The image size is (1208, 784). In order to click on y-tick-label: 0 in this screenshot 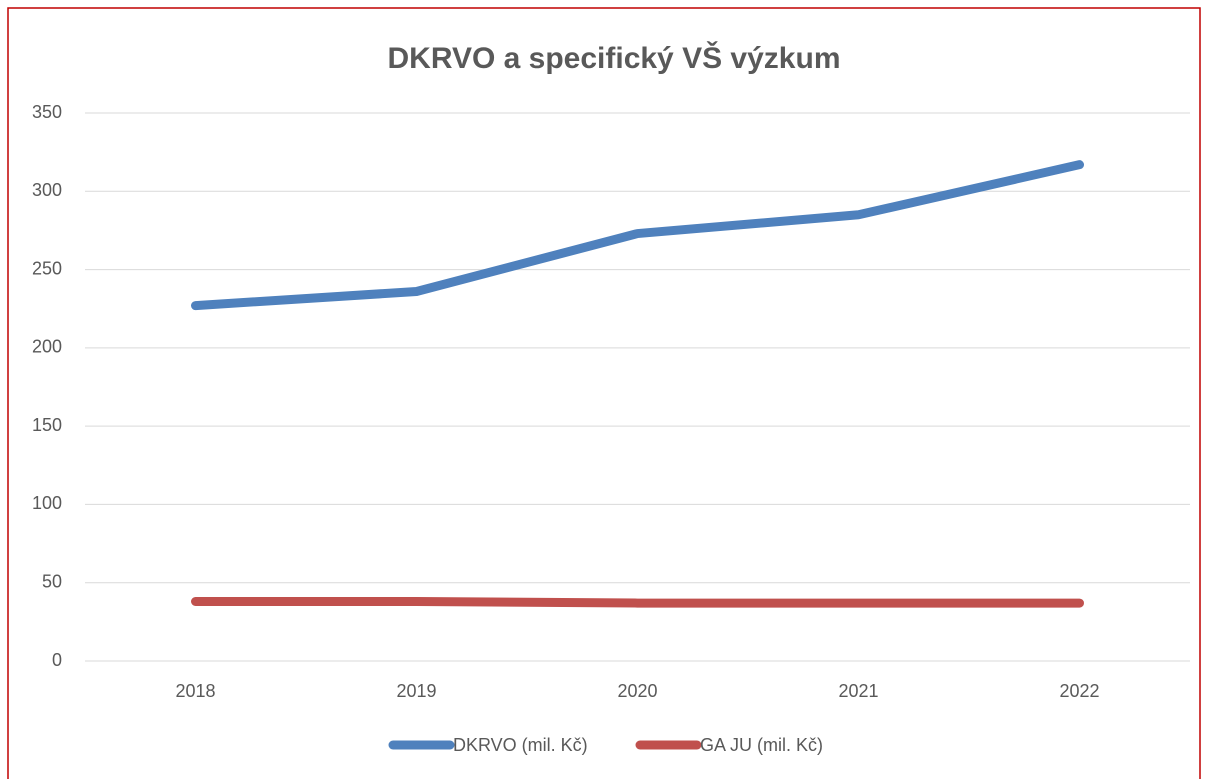, I will do `click(57, 660)`.